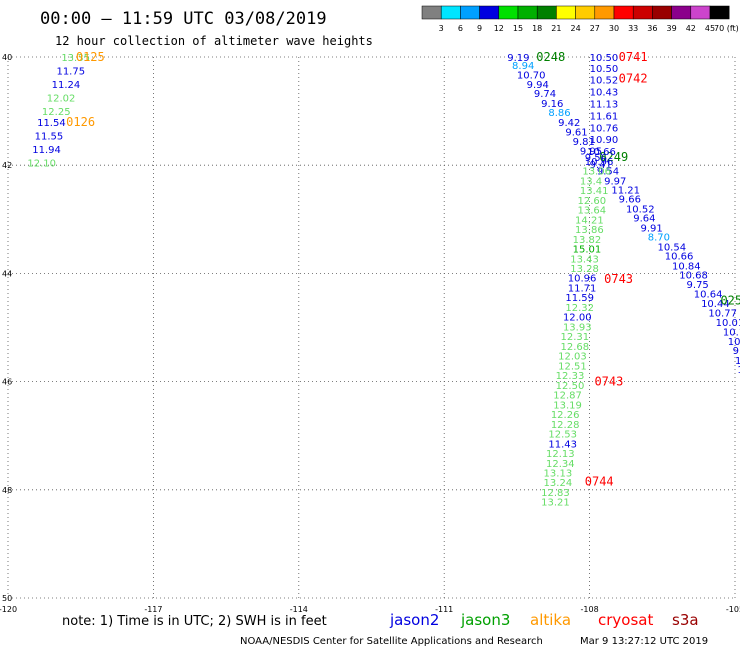 The width and height of the screenshot is (740, 650). What do you see at coordinates (8, 609) in the screenshot?
I see `x-tick-label: -120` at bounding box center [8, 609].